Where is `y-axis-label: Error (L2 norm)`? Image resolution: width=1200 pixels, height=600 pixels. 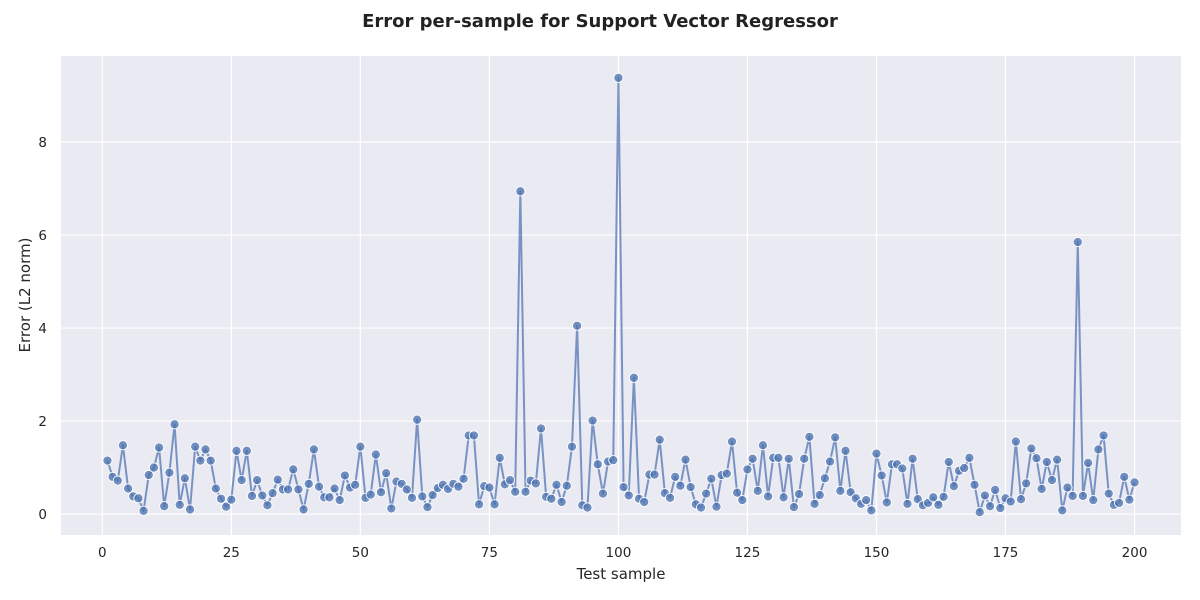
y-axis-label: Error (L2 norm) is located at coordinates (25, 295).